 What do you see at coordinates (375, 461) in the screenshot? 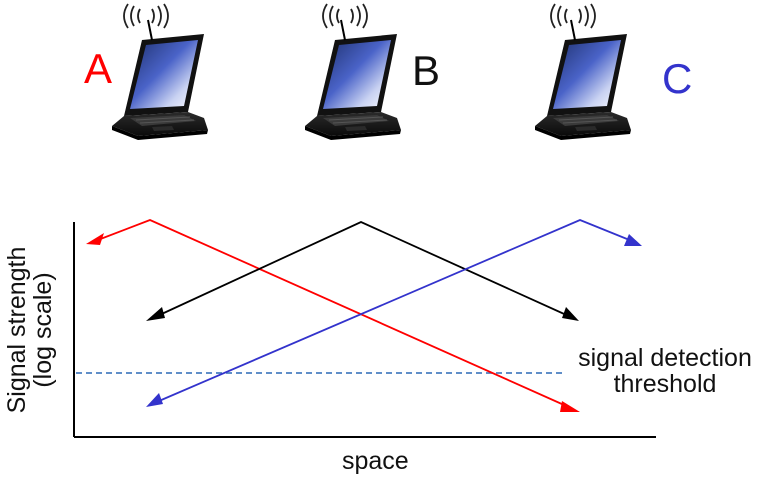
I see `x-axis-label: space` at bounding box center [375, 461].